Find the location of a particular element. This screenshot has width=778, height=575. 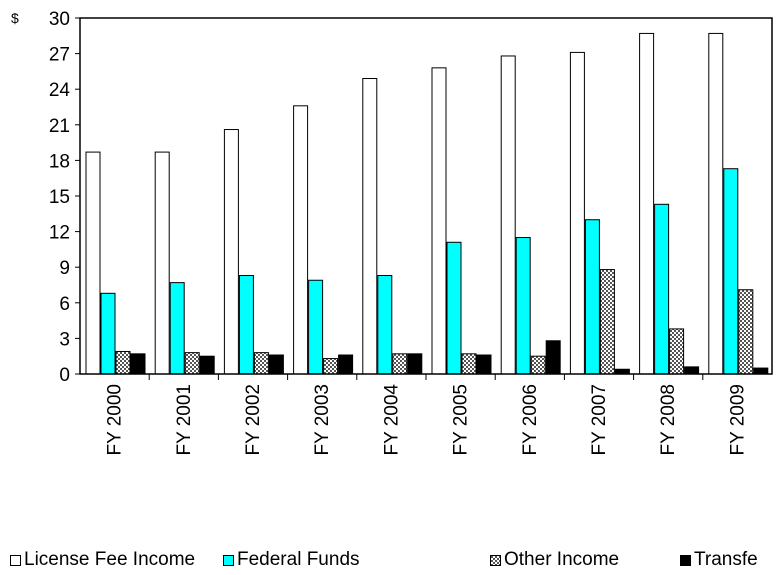

x-tick-label: FY 2009 is located at coordinates (737, 419).